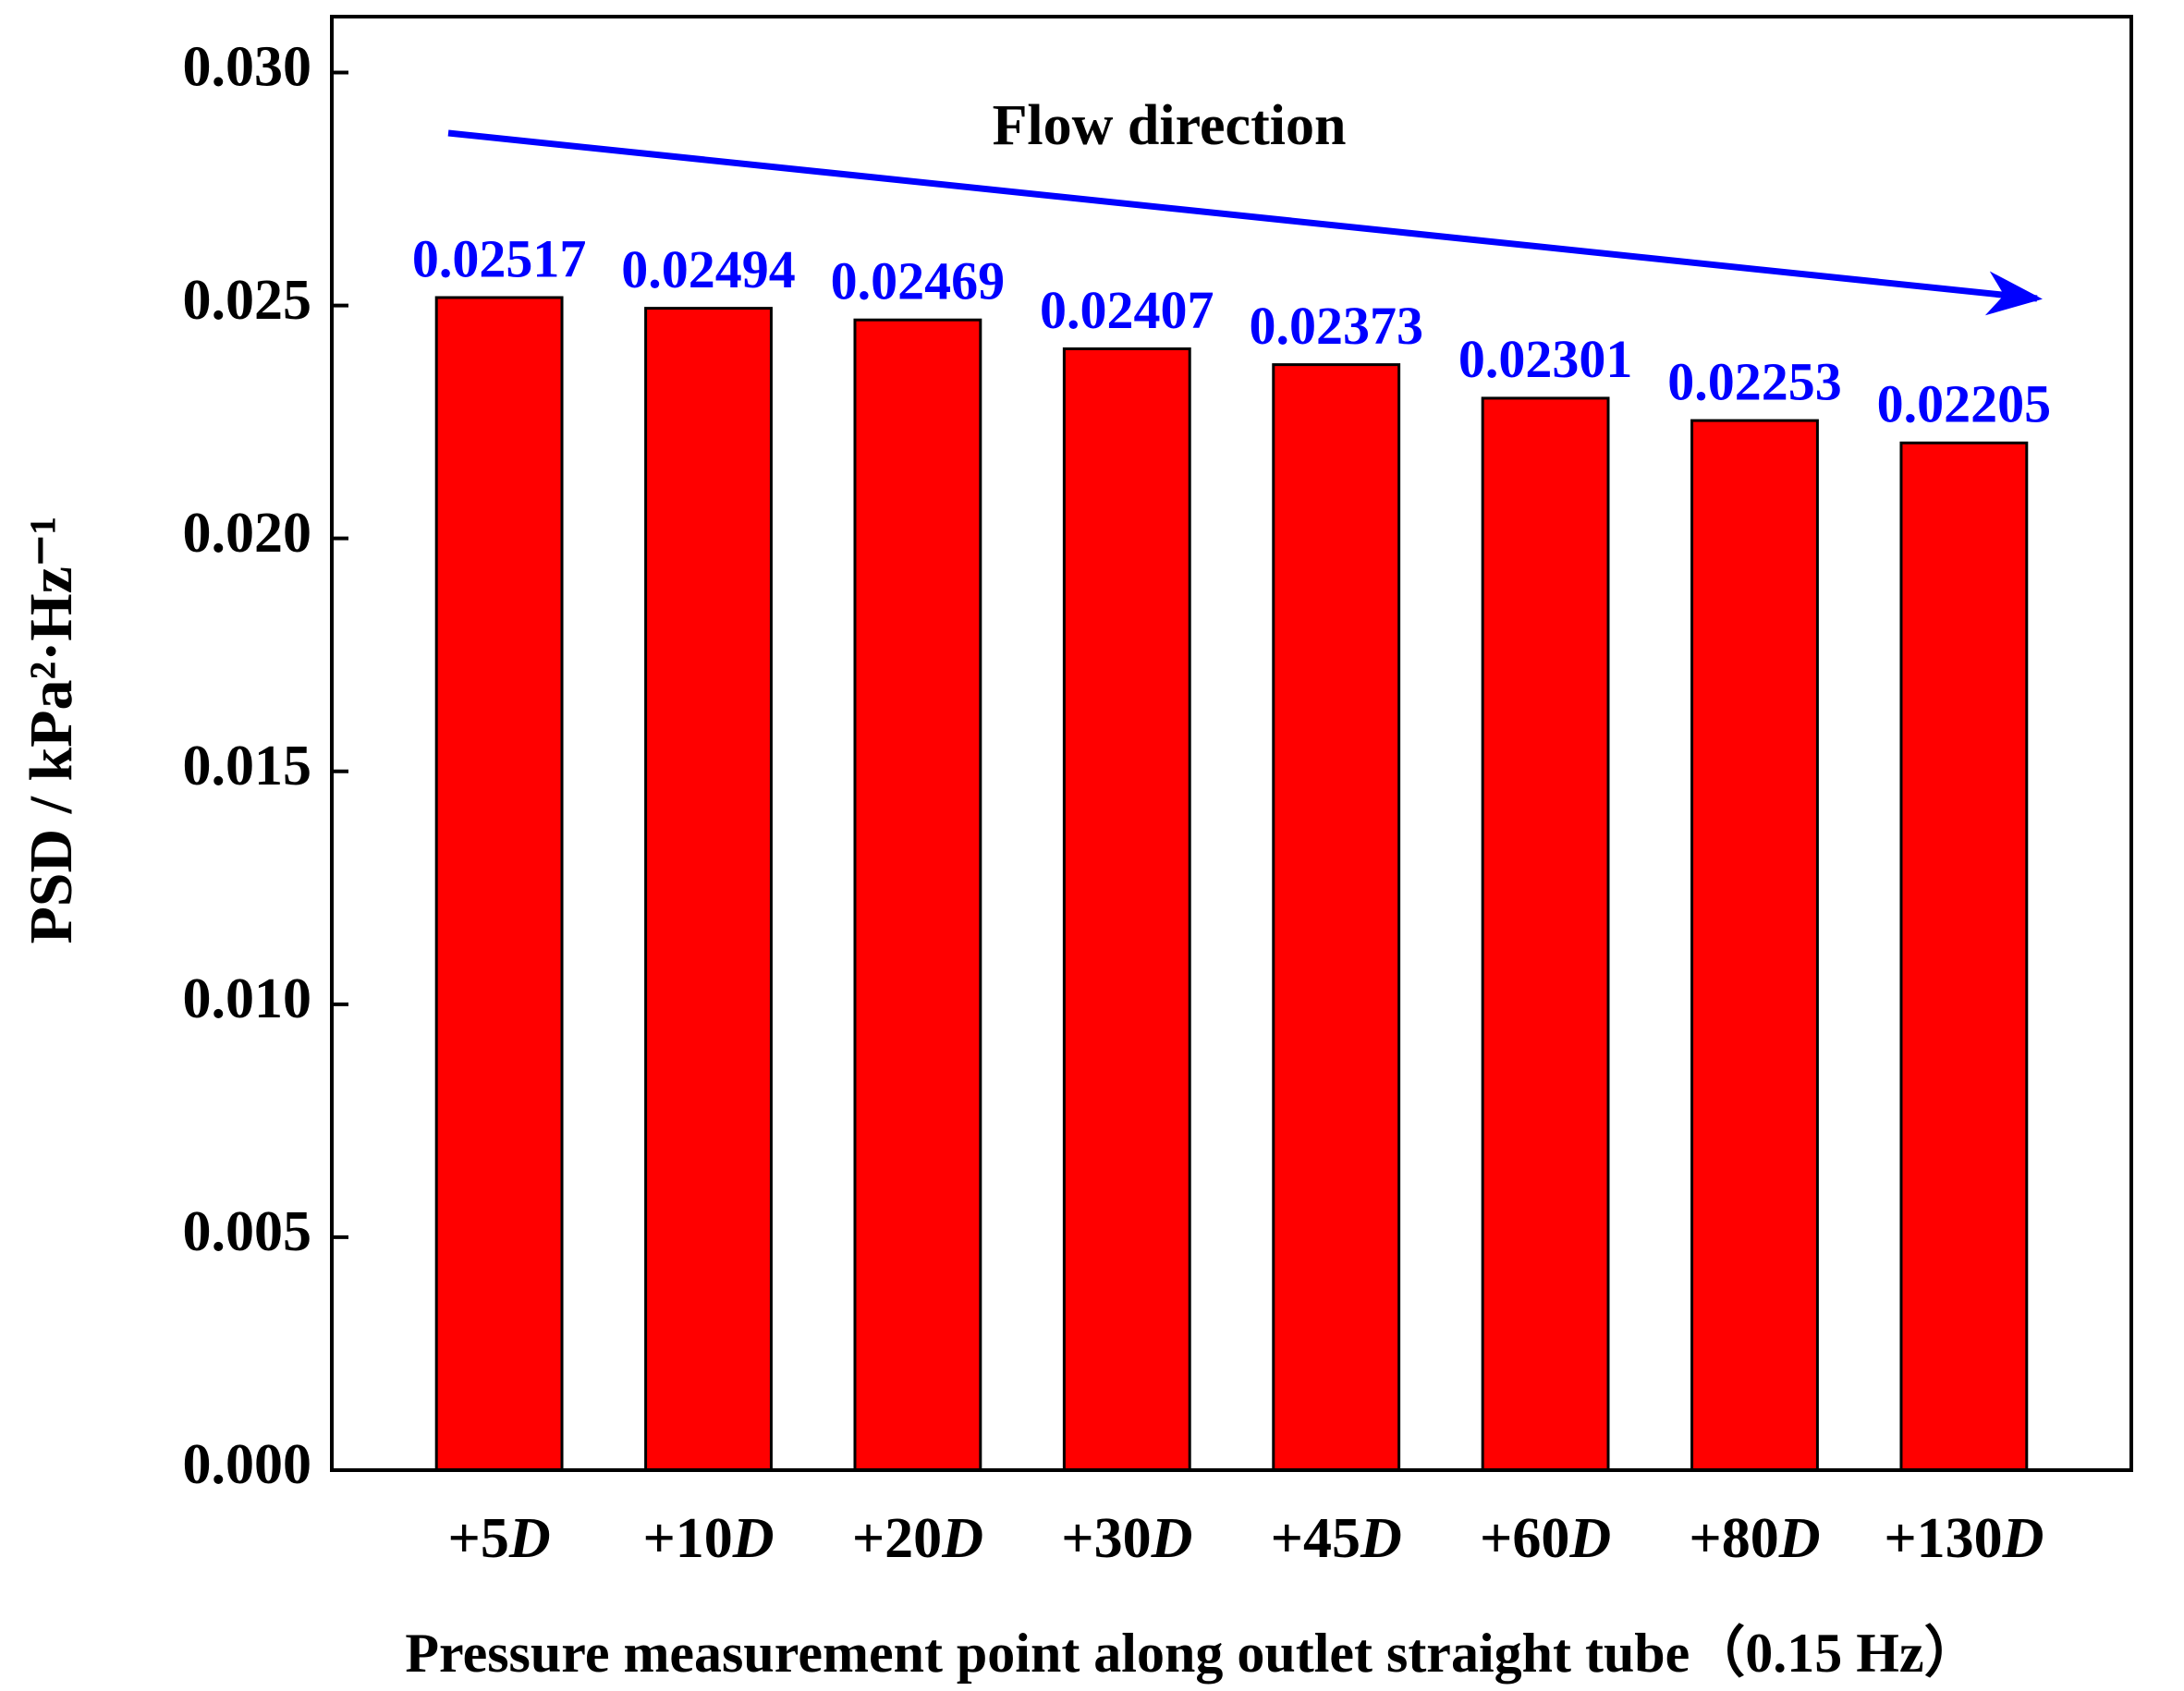 This screenshot has width=2184, height=1691. Describe the element at coordinates (247, 1231) in the screenshot. I see `y-tick-label: 0.005` at that location.